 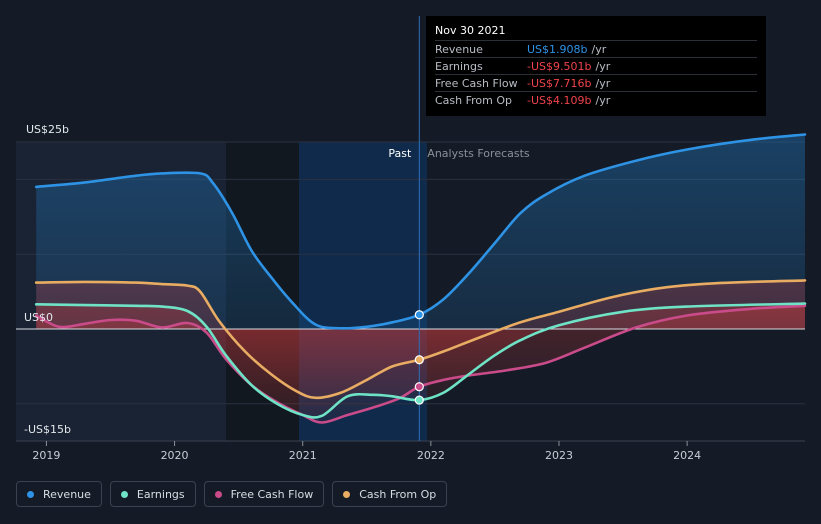 I want to click on x-axis: 2019 2020 2021 2022 2023 2024, so click(x=366, y=451).